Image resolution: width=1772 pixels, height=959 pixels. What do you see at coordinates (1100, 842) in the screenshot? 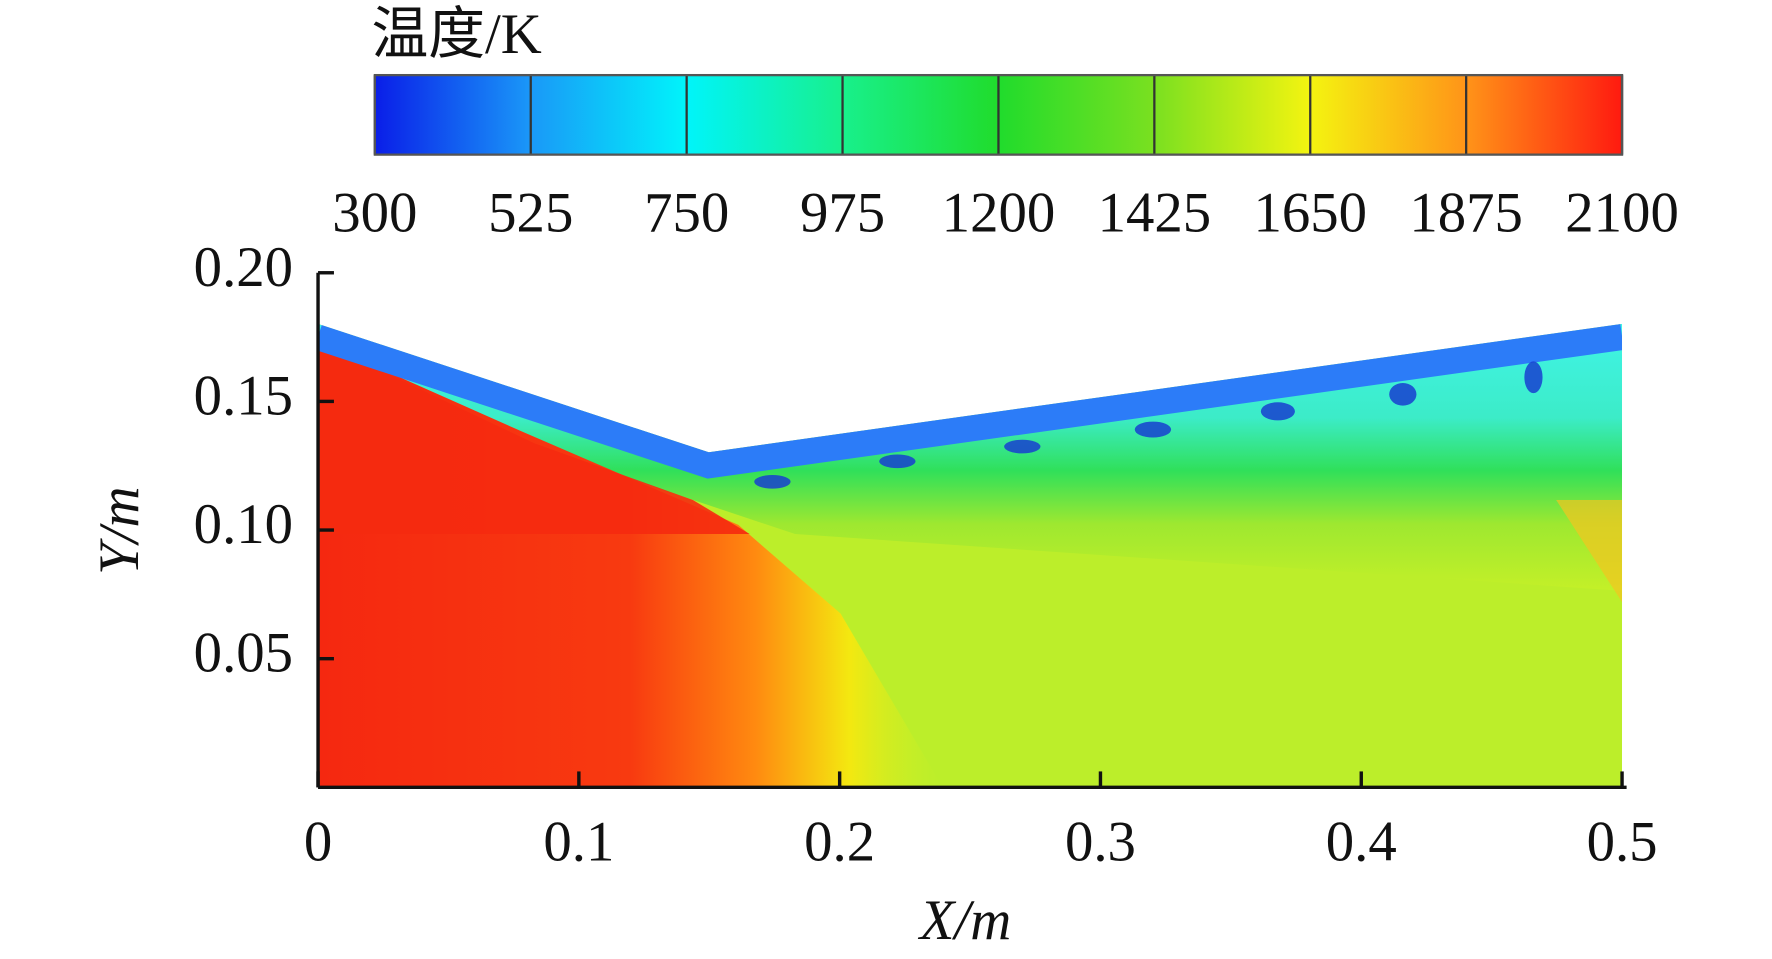
I see `x-tick-label: 0.3` at bounding box center [1100, 842].